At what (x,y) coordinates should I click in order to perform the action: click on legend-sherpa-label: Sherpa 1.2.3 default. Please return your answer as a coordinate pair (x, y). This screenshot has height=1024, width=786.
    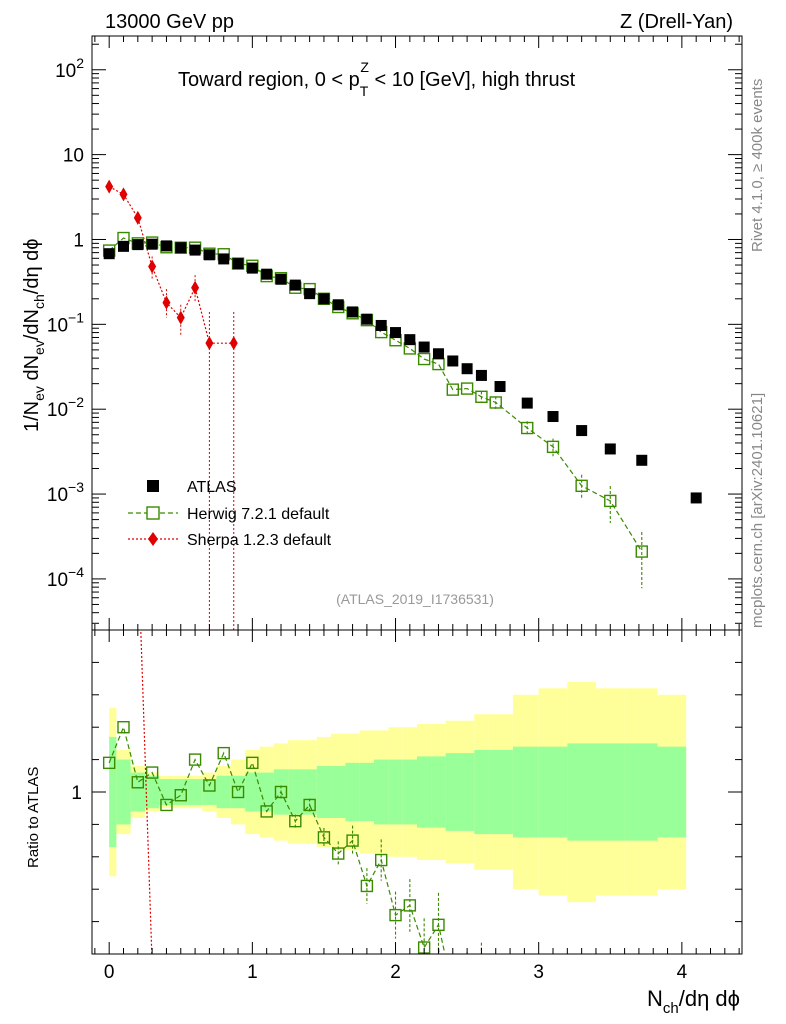
    Looking at the image, I should click on (259, 540).